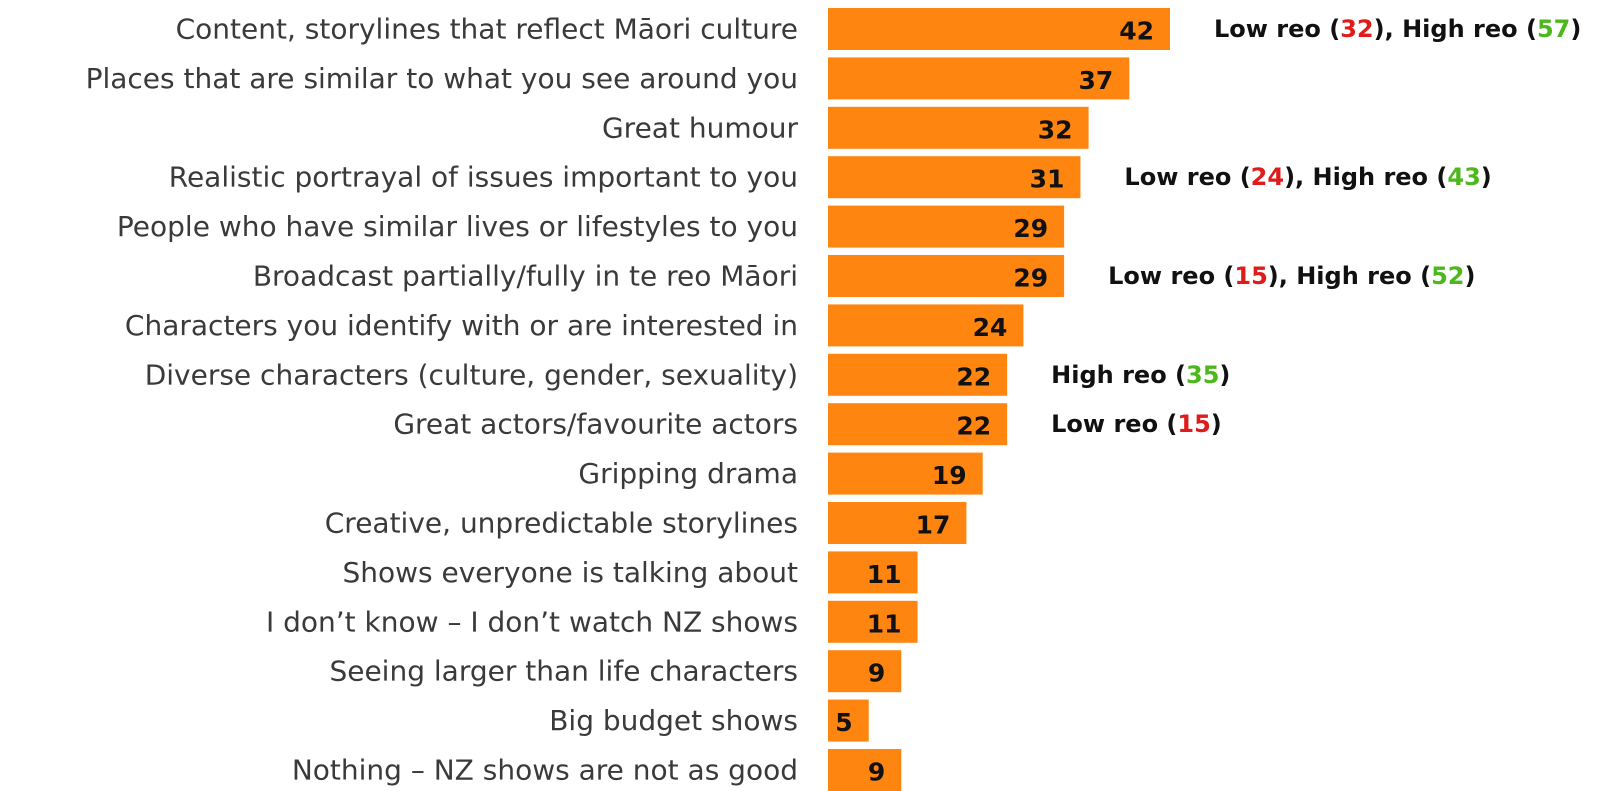  I want to click on category-label: Creative, unpredictable storylines, so click(561, 523).